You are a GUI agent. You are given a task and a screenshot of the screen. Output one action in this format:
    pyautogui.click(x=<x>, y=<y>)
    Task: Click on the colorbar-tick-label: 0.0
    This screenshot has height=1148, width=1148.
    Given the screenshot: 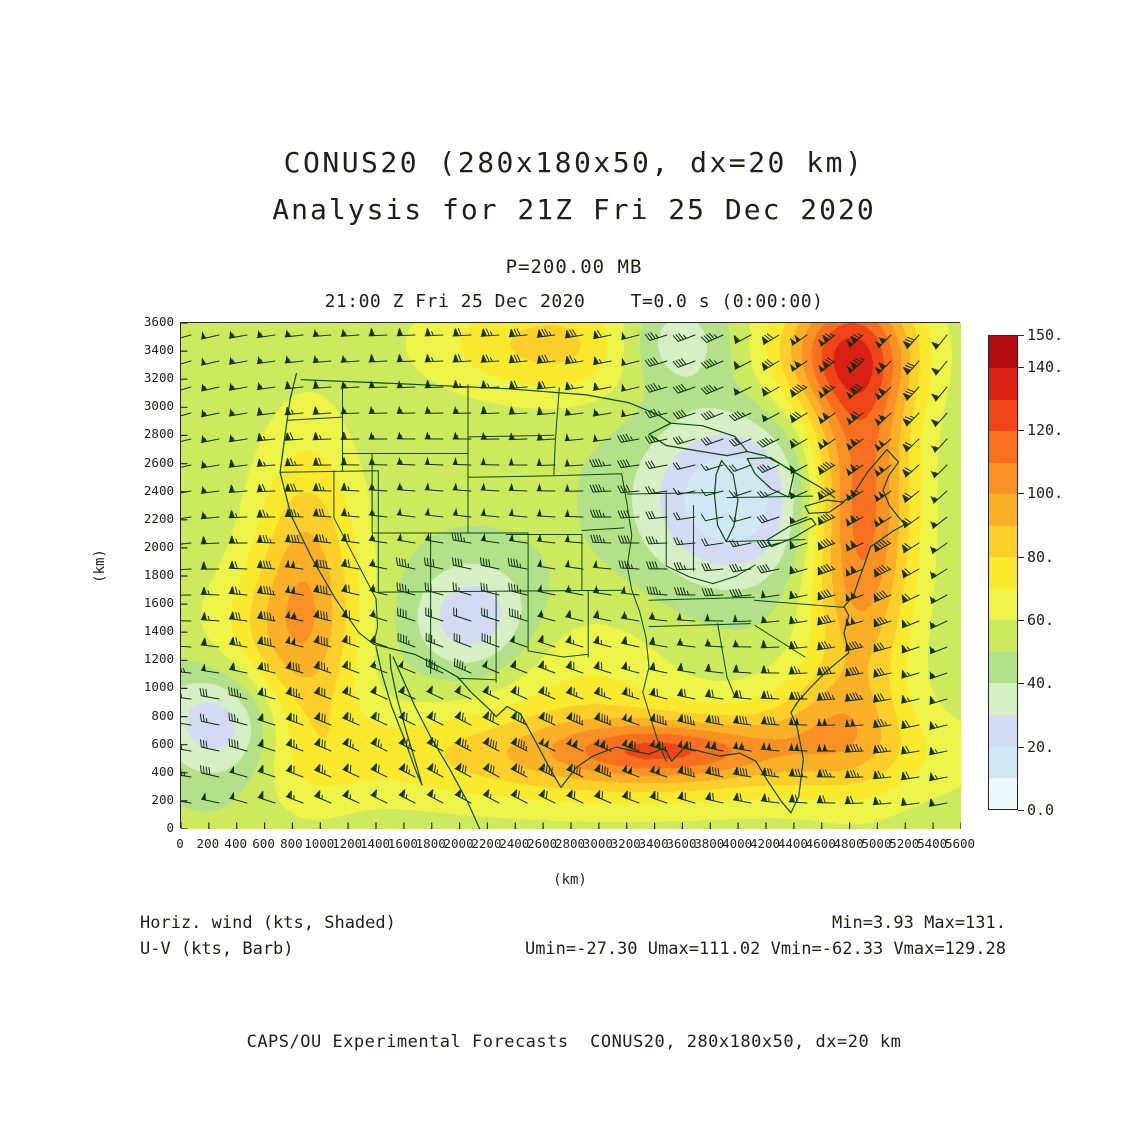 What is the action you would take?
    pyautogui.click(x=1041, y=810)
    